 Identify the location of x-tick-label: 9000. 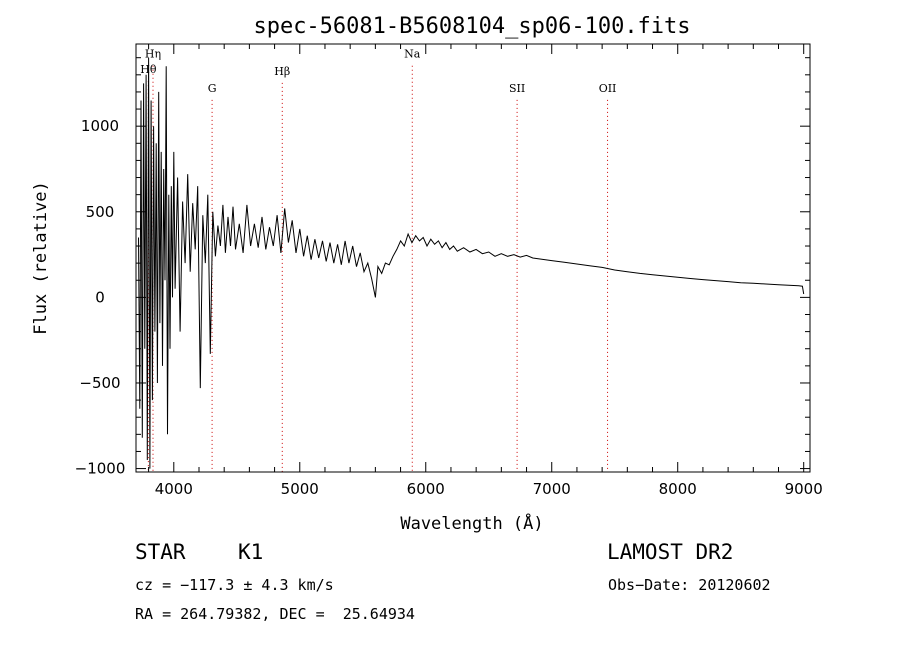
(804, 489).